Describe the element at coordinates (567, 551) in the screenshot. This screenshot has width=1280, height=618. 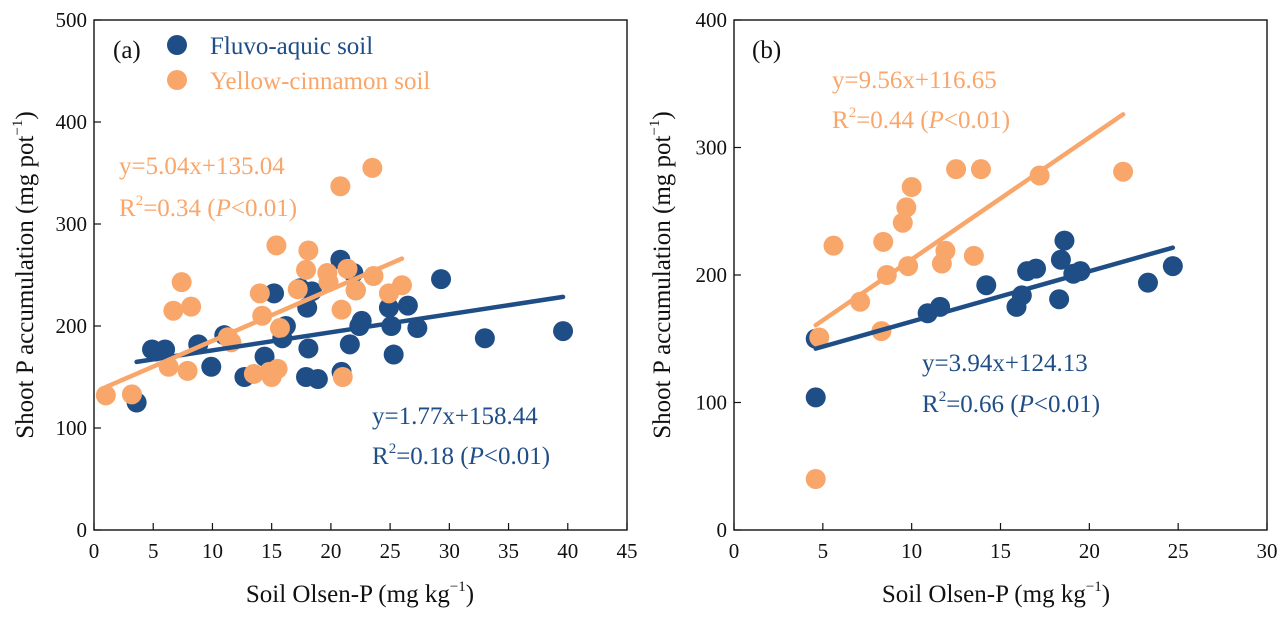
I see `x-tick-label: 40` at that location.